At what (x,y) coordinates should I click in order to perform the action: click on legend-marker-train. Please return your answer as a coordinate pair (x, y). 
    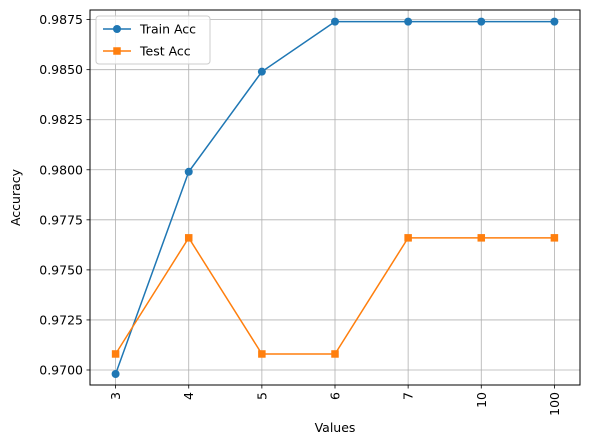
    Looking at the image, I should click on (117, 29).